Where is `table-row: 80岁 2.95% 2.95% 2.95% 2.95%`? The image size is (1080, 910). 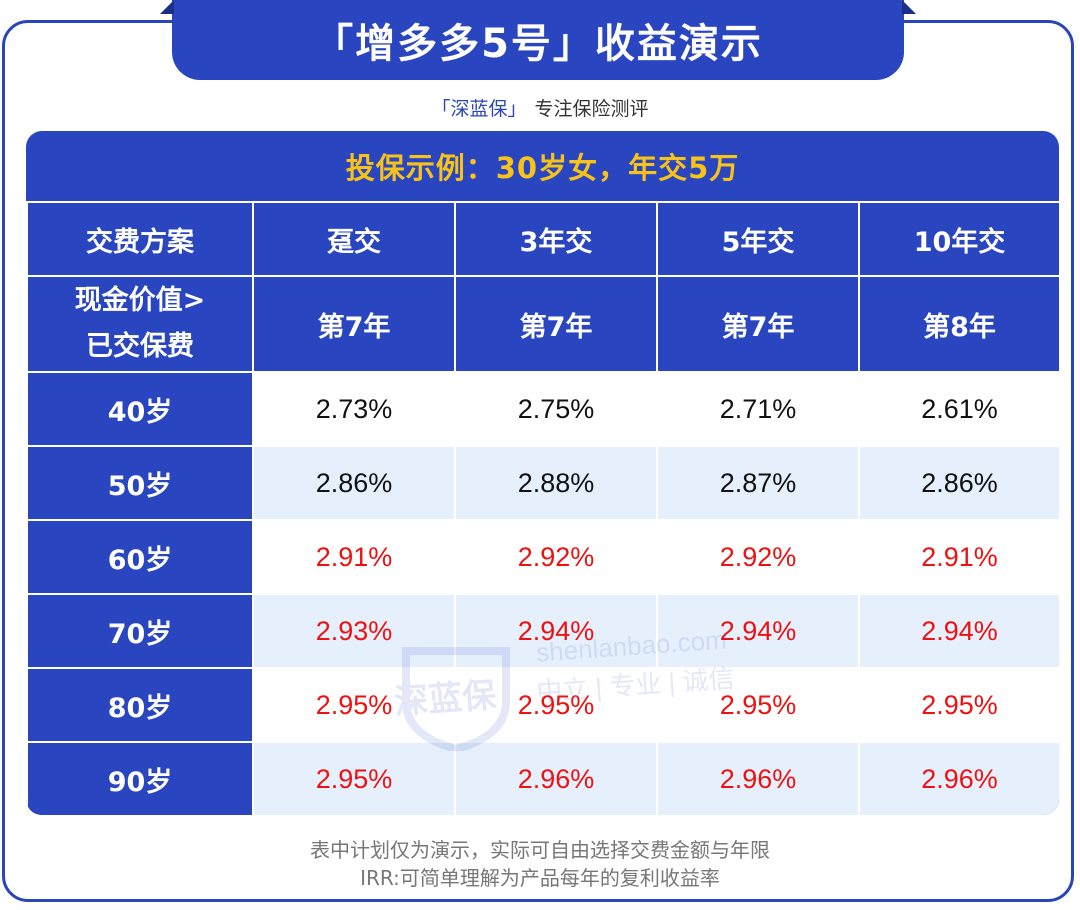 table-row: 80岁 2.95% 2.95% 2.95% 2.95% is located at coordinates (542, 705).